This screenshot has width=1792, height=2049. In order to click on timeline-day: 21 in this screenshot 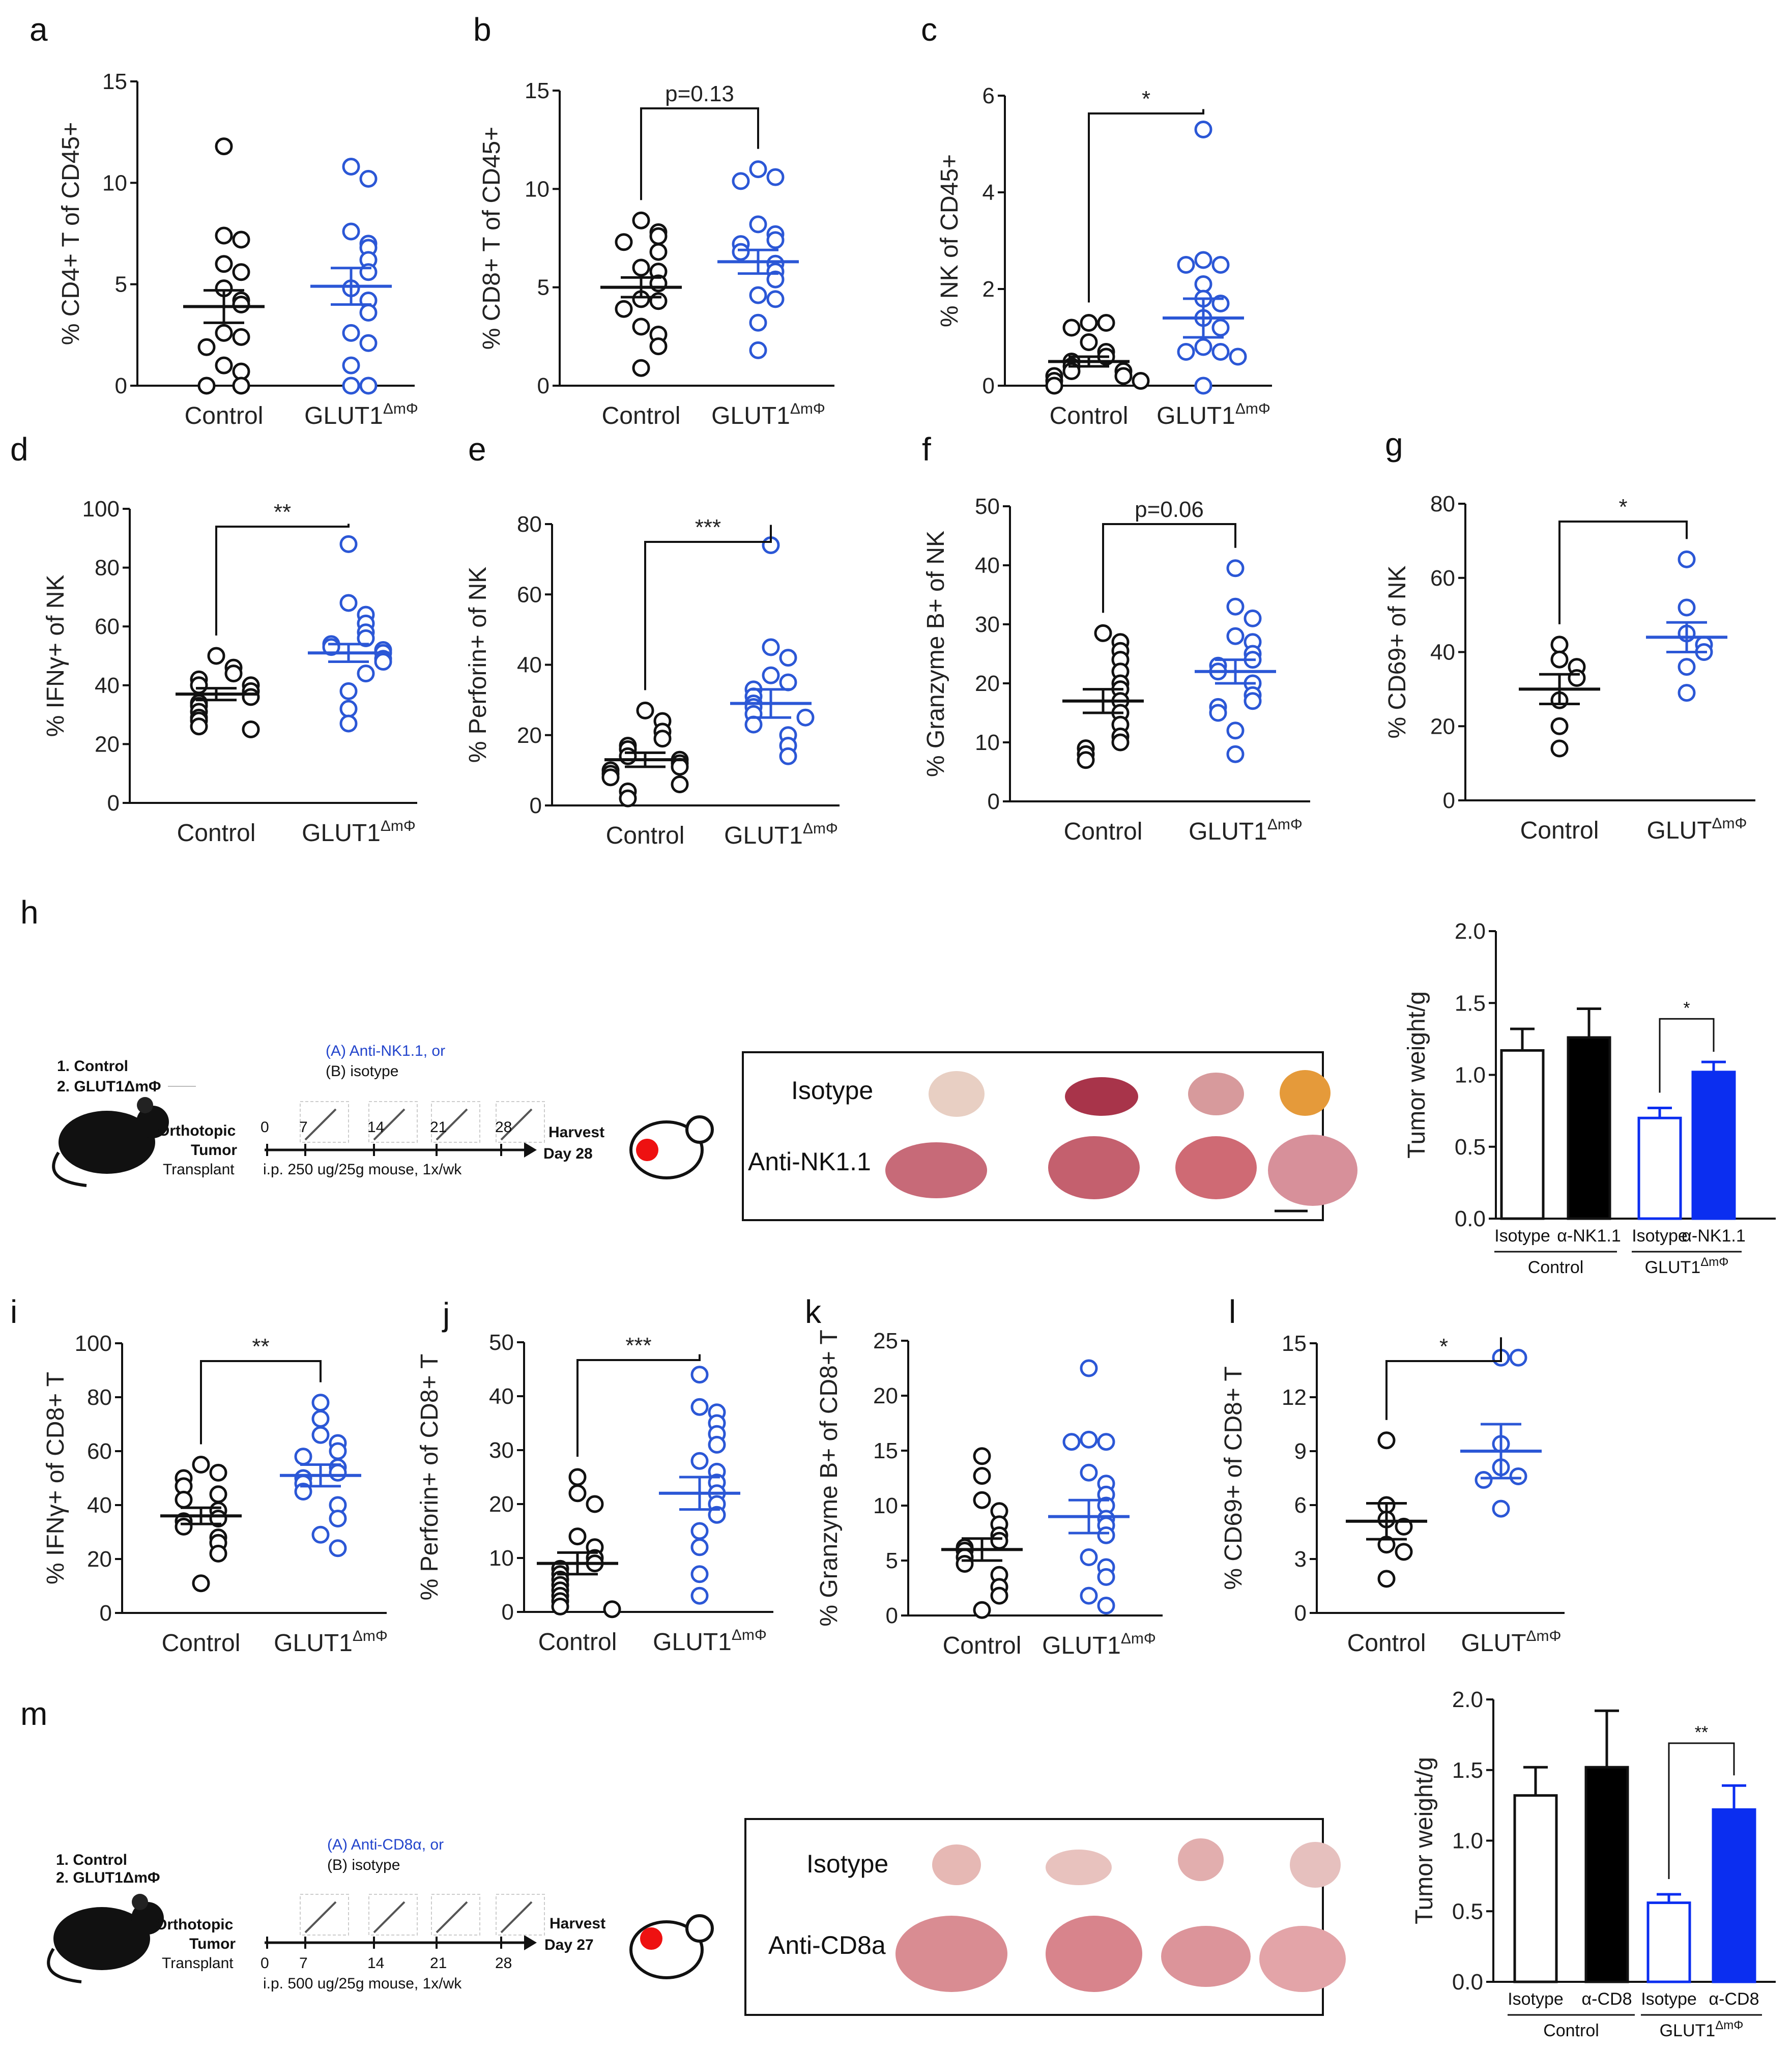, I will do `click(438, 1963)`.